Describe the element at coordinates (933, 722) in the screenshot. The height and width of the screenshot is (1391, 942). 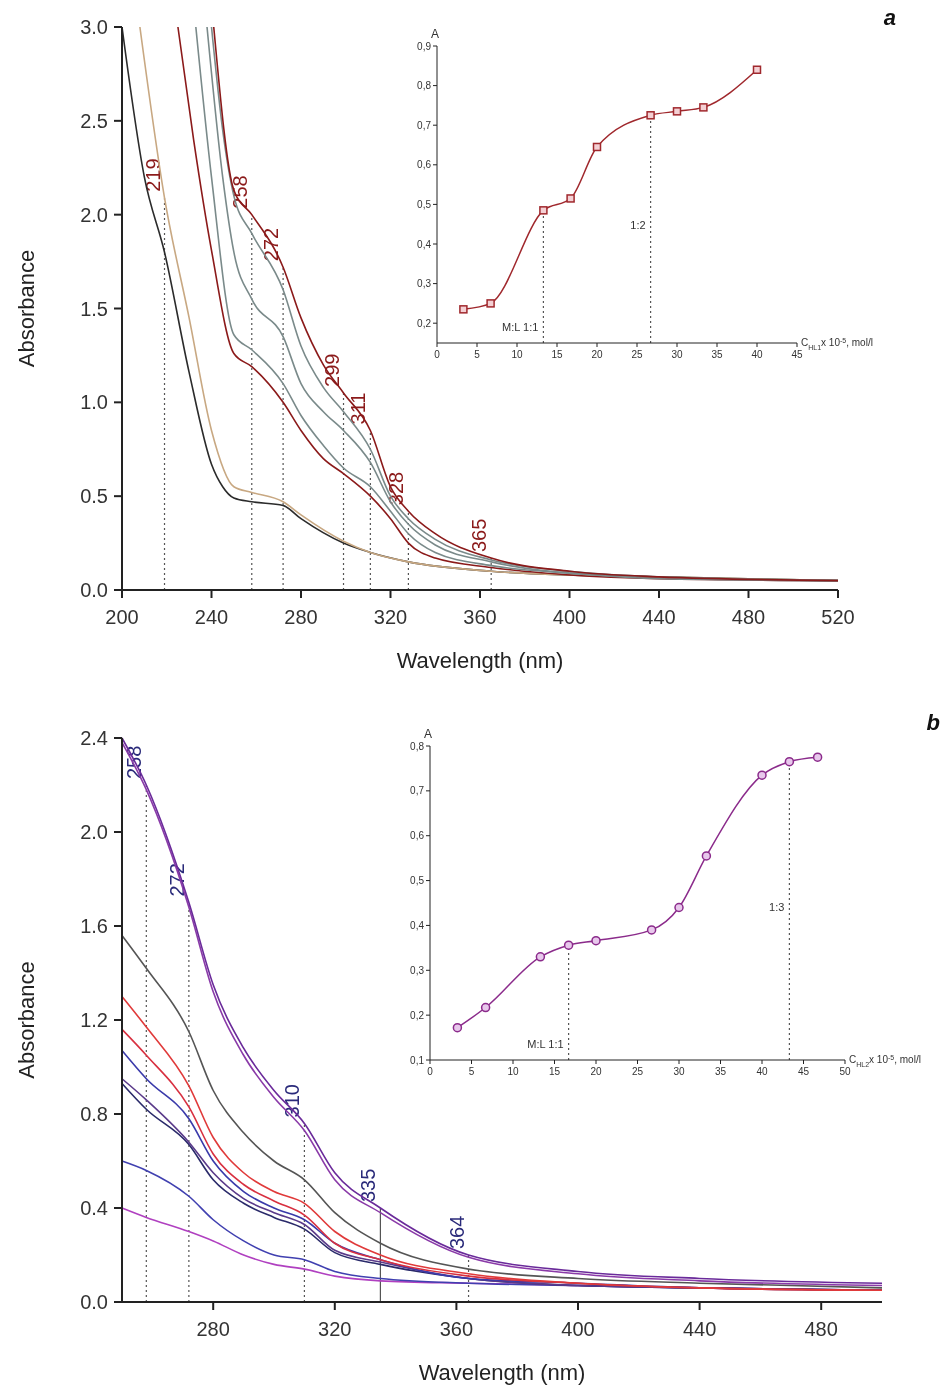
I see `text: b` at that location.